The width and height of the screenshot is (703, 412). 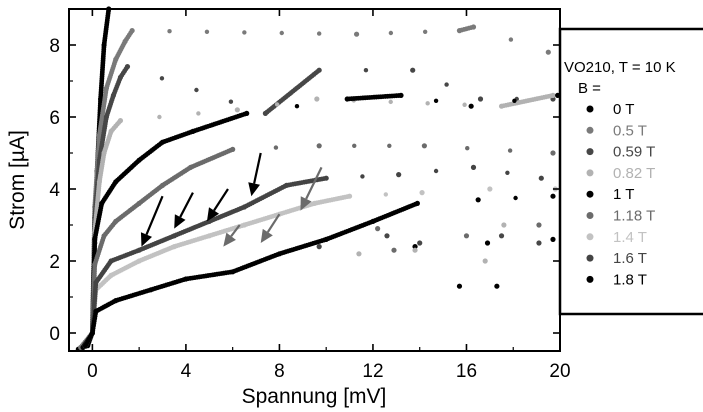 What do you see at coordinates (466, 371) in the screenshot?
I see `x-tick-label: 16` at bounding box center [466, 371].